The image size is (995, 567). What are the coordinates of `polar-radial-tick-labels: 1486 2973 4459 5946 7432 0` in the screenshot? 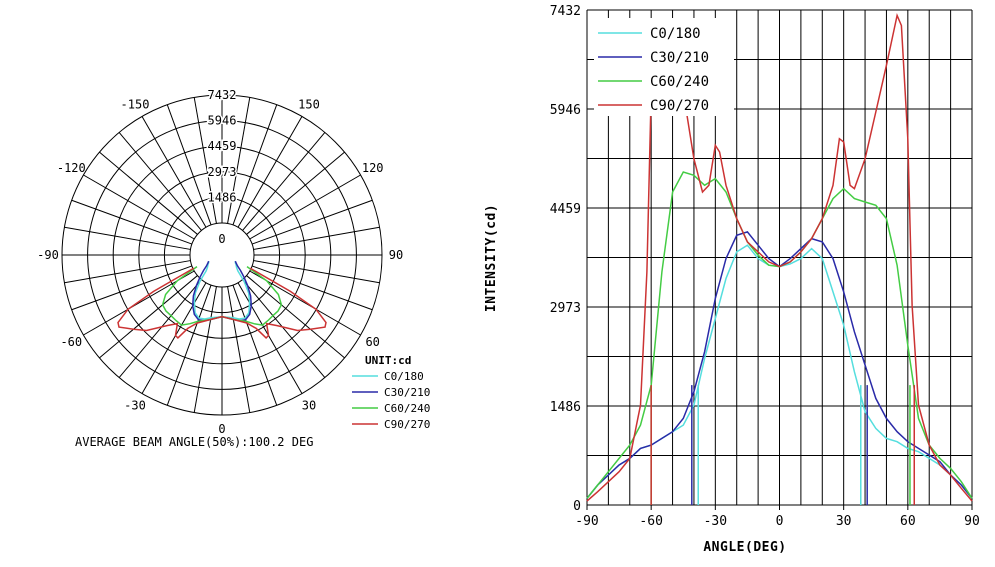 It's located at (222, 167).